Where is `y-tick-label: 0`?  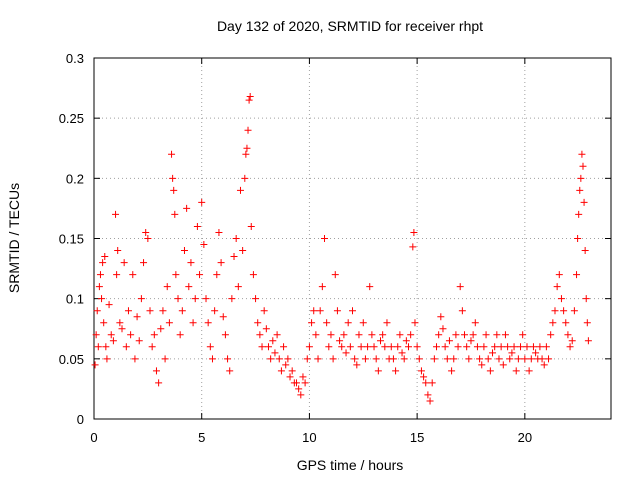 y-tick-label: 0 is located at coordinates (80, 419).